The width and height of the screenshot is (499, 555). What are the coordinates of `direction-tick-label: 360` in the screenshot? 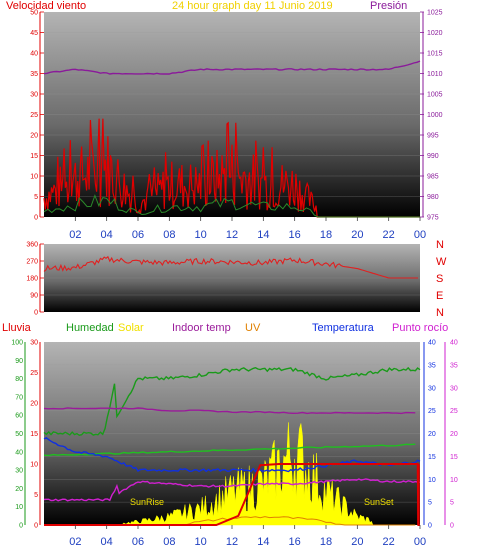 It's located at (32, 245).